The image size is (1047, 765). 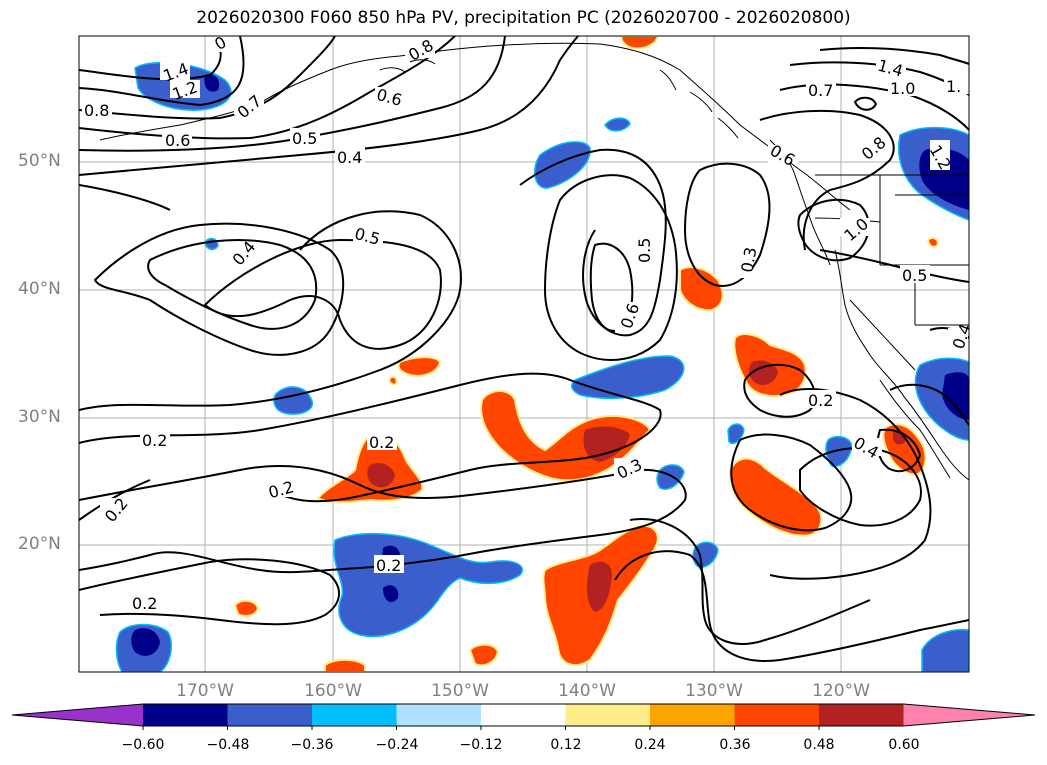 I want to click on contour-label: 0.6, so click(x=177, y=140).